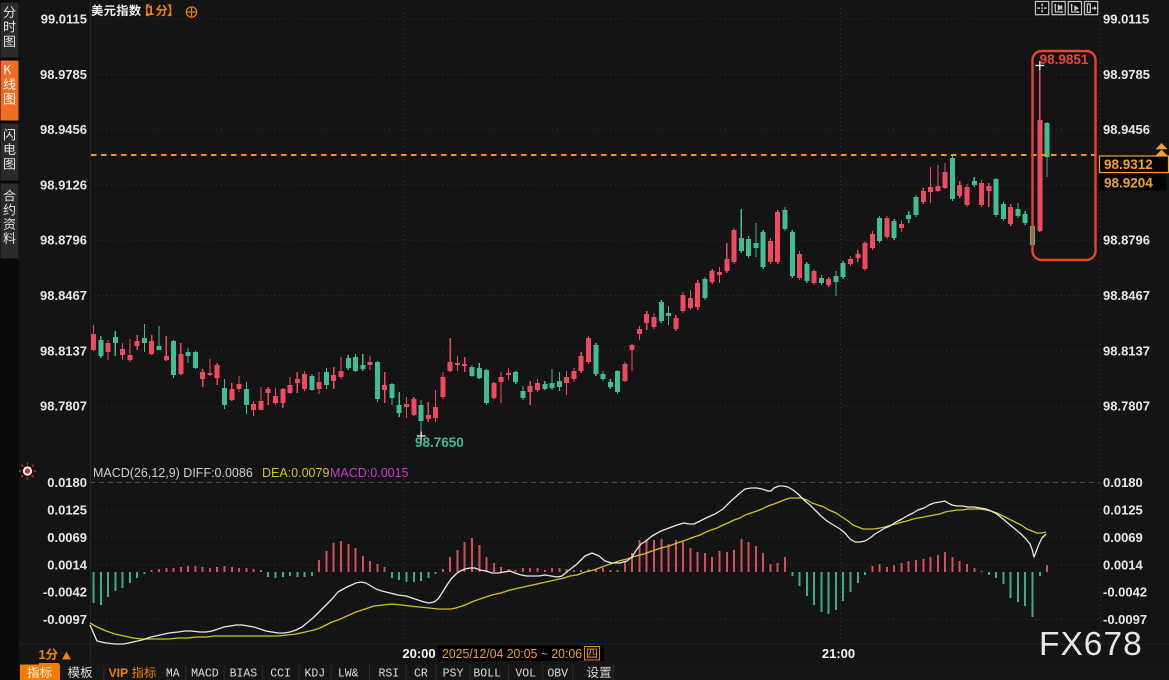  What do you see at coordinates (63, 184) in the screenshot?
I see `svg-text: 98.9126` at bounding box center [63, 184].